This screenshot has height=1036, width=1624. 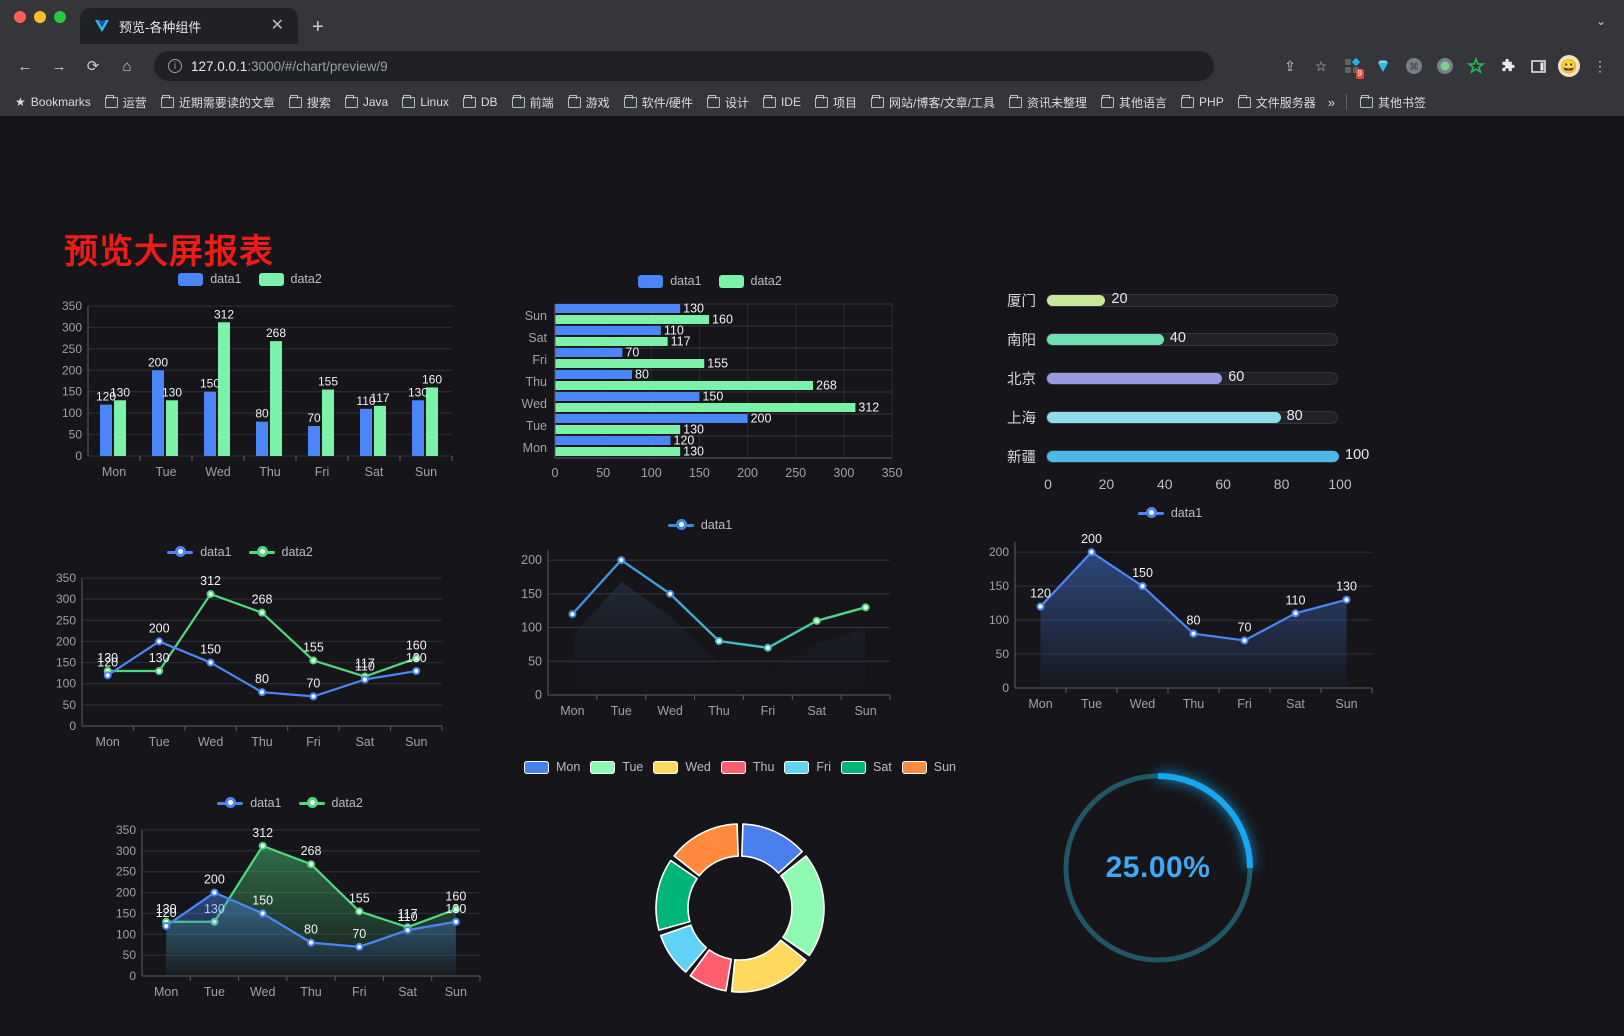 What do you see at coordinates (1134, 102) in the screenshot?
I see `bookmark-item: 其他语言` at bounding box center [1134, 102].